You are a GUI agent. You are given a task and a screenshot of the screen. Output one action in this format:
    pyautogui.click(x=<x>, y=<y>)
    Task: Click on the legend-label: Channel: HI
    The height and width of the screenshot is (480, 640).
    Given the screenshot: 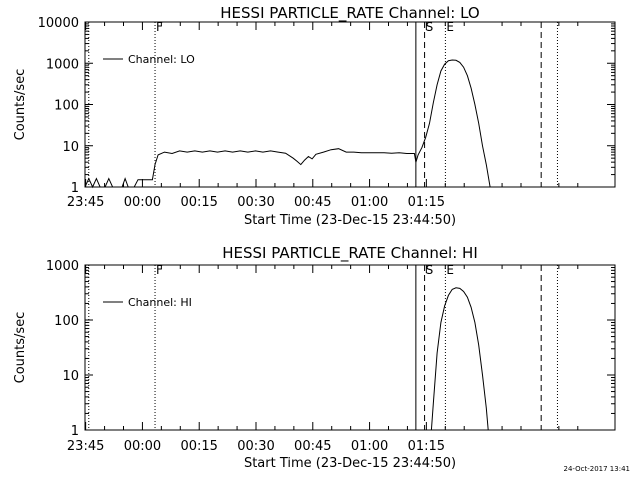 What is the action you would take?
    pyautogui.click(x=160, y=302)
    